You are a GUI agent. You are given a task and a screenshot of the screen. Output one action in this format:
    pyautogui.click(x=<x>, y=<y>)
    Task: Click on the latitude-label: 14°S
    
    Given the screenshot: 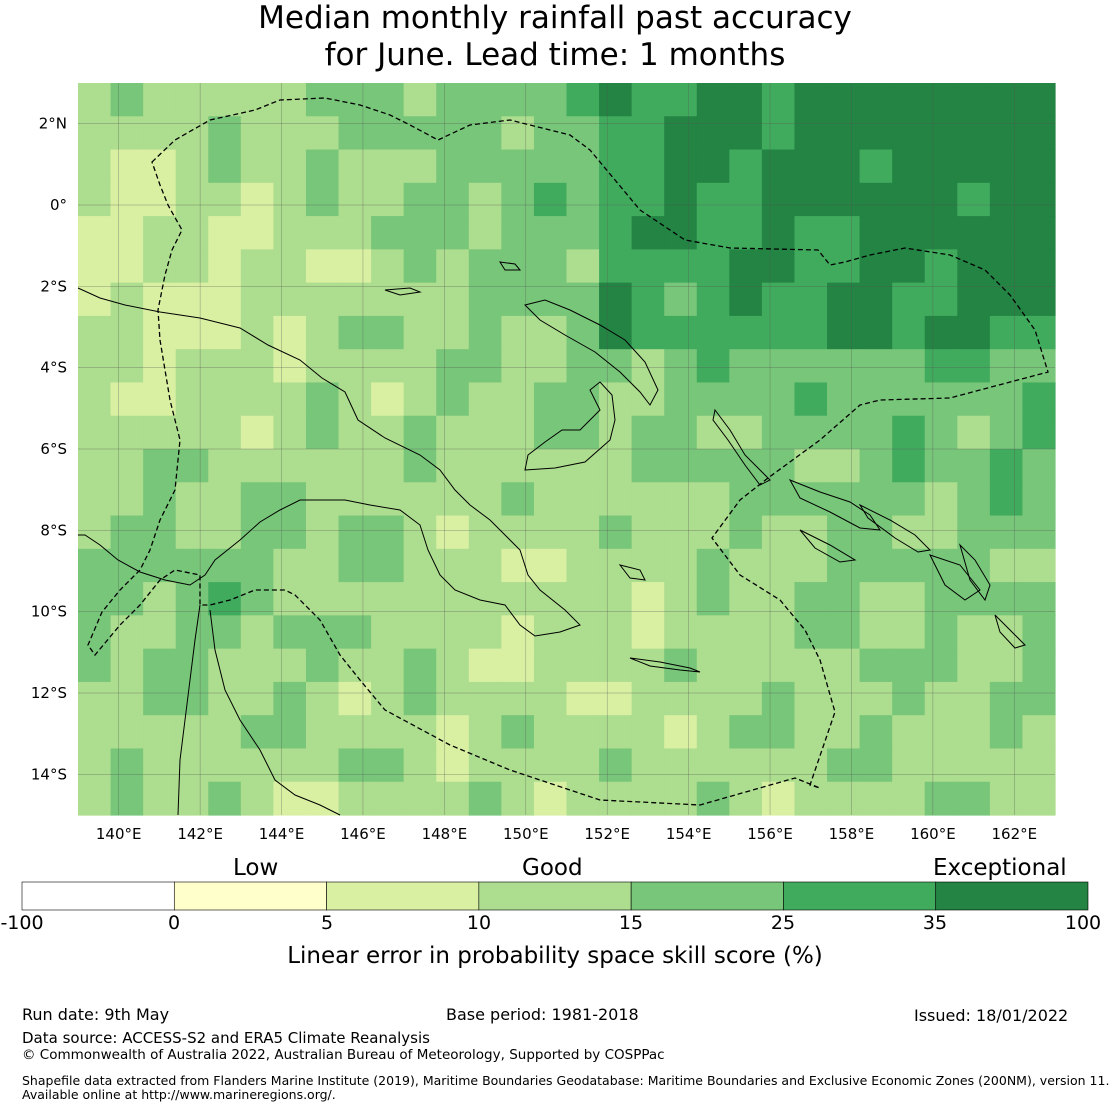 What is the action you would take?
    pyautogui.click(x=49, y=774)
    